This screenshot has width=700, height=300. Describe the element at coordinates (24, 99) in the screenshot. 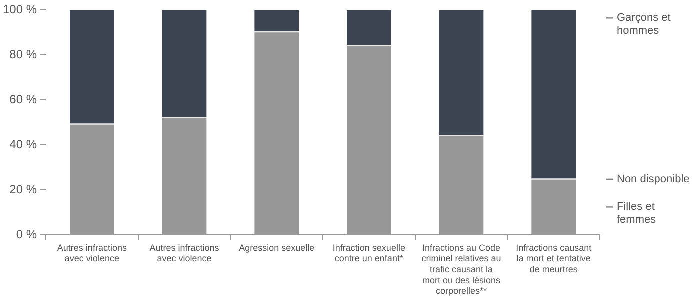

I see `y-tick-label: 60 %` at that location.